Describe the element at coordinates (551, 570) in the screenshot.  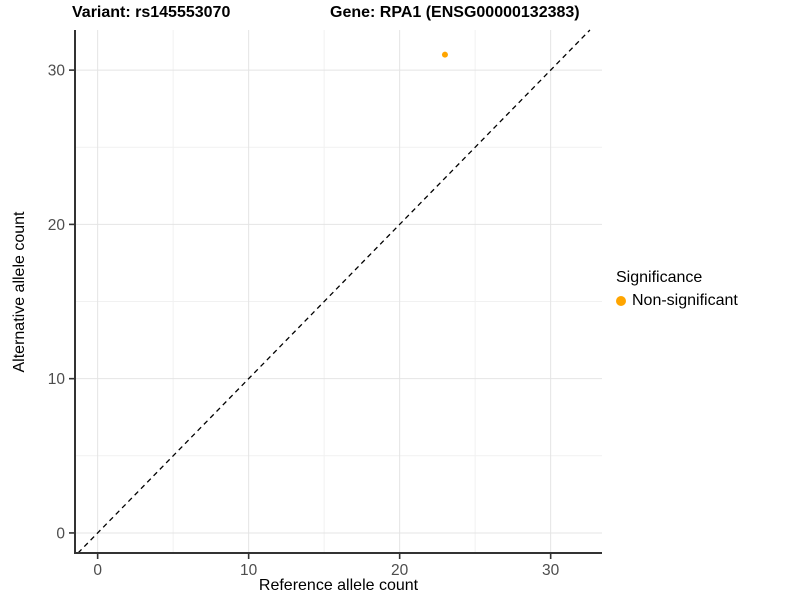
I see `x-tick-label: 30` at that location.